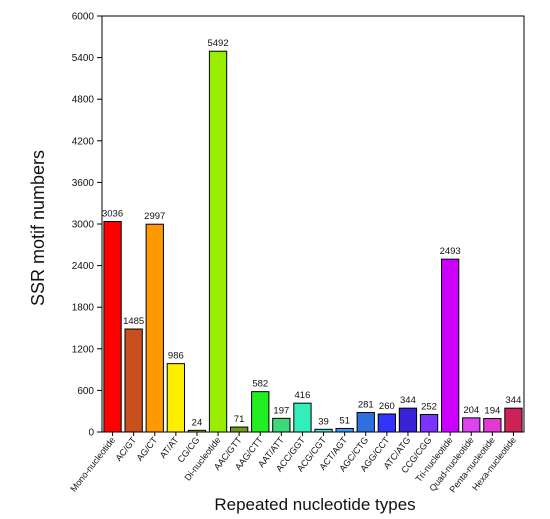 The height and width of the screenshot is (519, 550). What do you see at coordinates (260, 384) in the screenshot?
I see `data-label: 582` at bounding box center [260, 384].